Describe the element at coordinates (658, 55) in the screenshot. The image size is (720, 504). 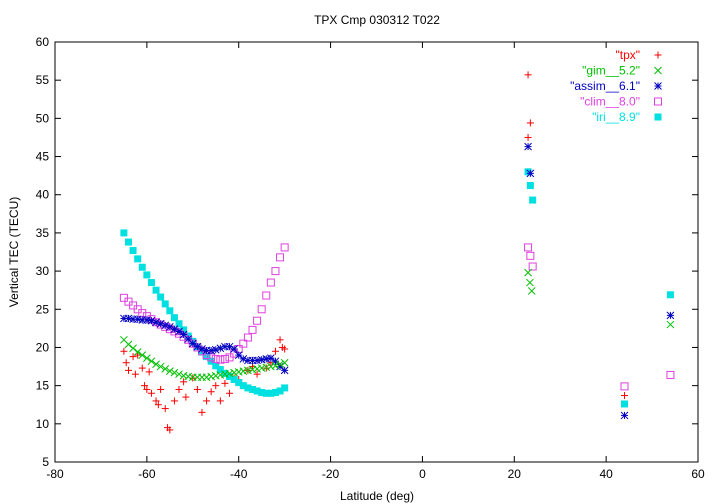
I see `legend-marker-plus` at that location.